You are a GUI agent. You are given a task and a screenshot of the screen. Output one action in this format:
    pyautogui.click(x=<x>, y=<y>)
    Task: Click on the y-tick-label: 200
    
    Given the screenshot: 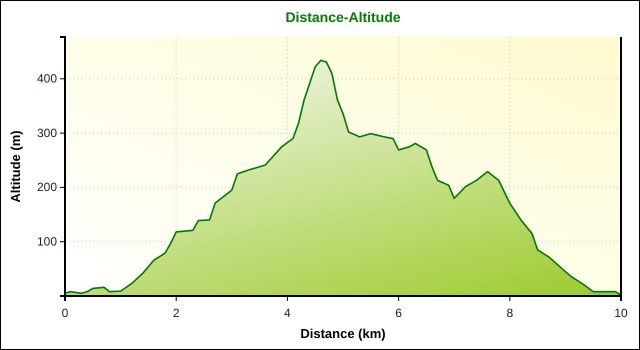 What is the action you would take?
    pyautogui.click(x=47, y=187)
    